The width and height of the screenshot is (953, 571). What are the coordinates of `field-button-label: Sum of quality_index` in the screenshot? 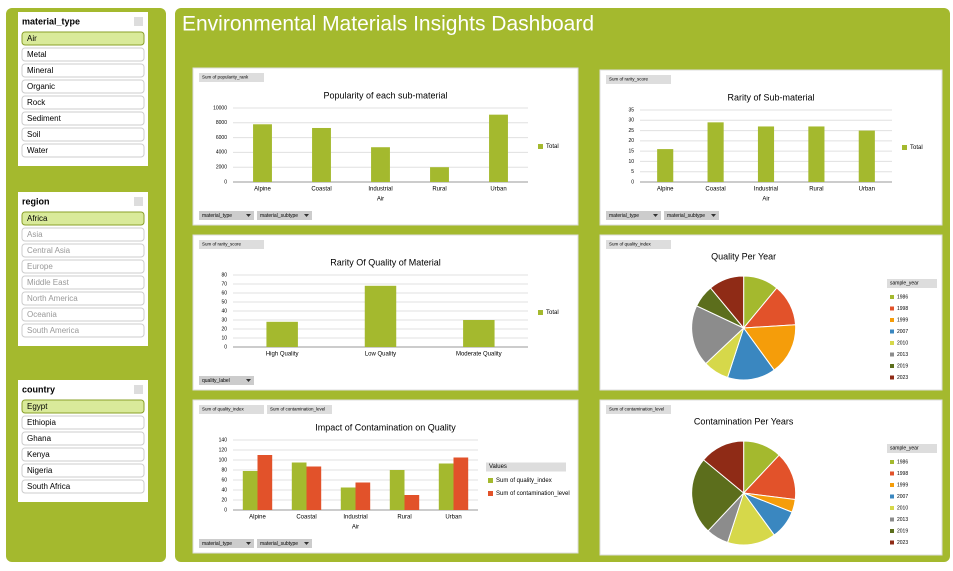 It's located at (630, 244).